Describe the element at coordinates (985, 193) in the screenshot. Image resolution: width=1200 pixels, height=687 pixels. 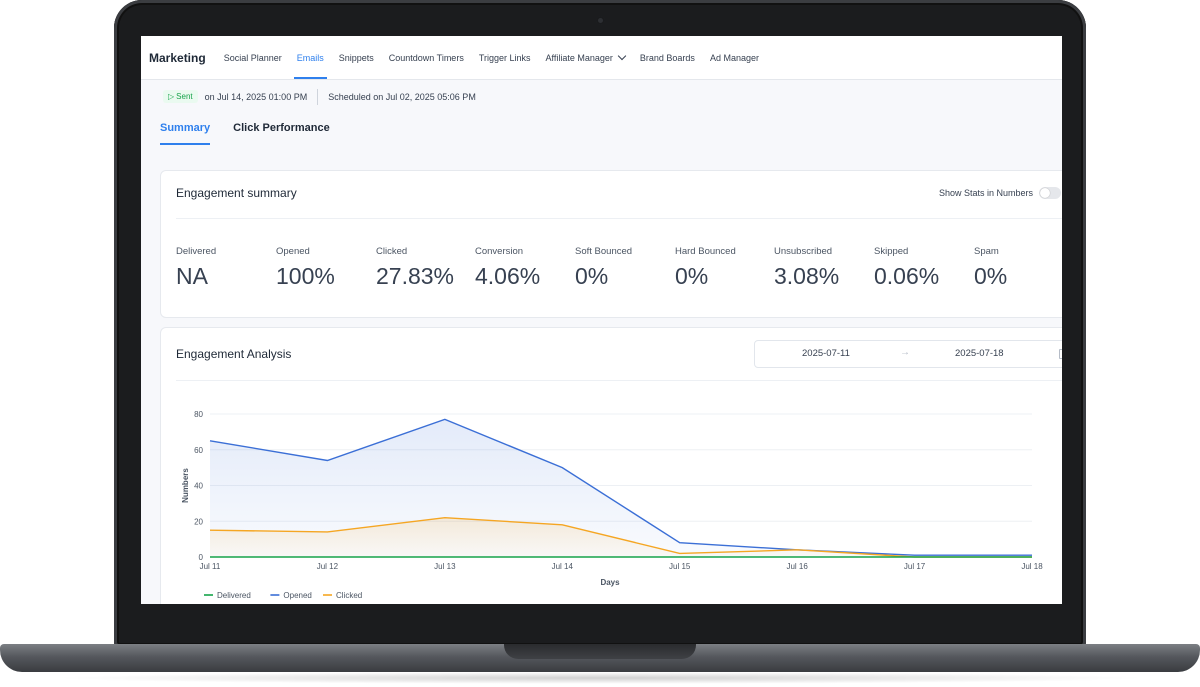
I see `show-stats-label: Show Stats in Numbers` at that location.